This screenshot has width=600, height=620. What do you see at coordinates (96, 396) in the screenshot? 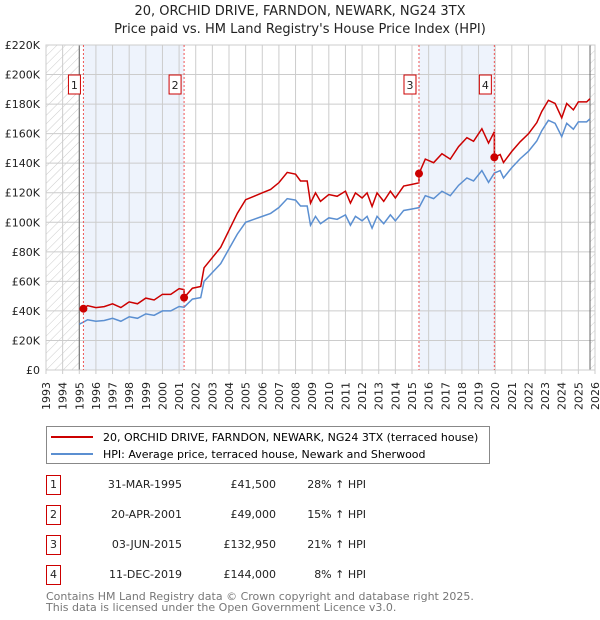
I see `x-tick-label: 1996` at bounding box center [96, 396].